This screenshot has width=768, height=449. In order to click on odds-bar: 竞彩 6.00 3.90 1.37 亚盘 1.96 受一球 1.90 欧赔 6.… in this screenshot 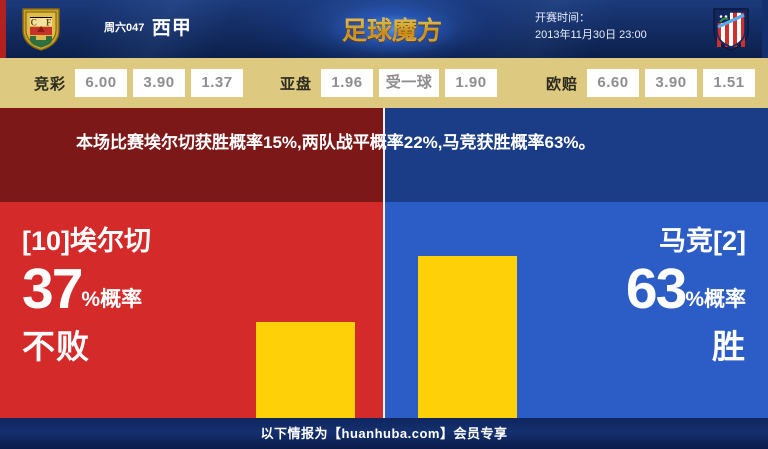, I will do `click(384, 83)`.